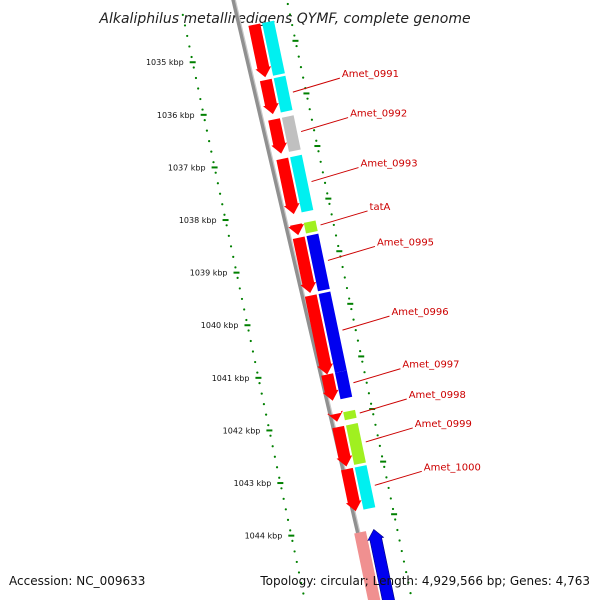 This screenshot has height=600, width=600. I want to click on kbp-label: 1043 kbp, so click(253, 483).